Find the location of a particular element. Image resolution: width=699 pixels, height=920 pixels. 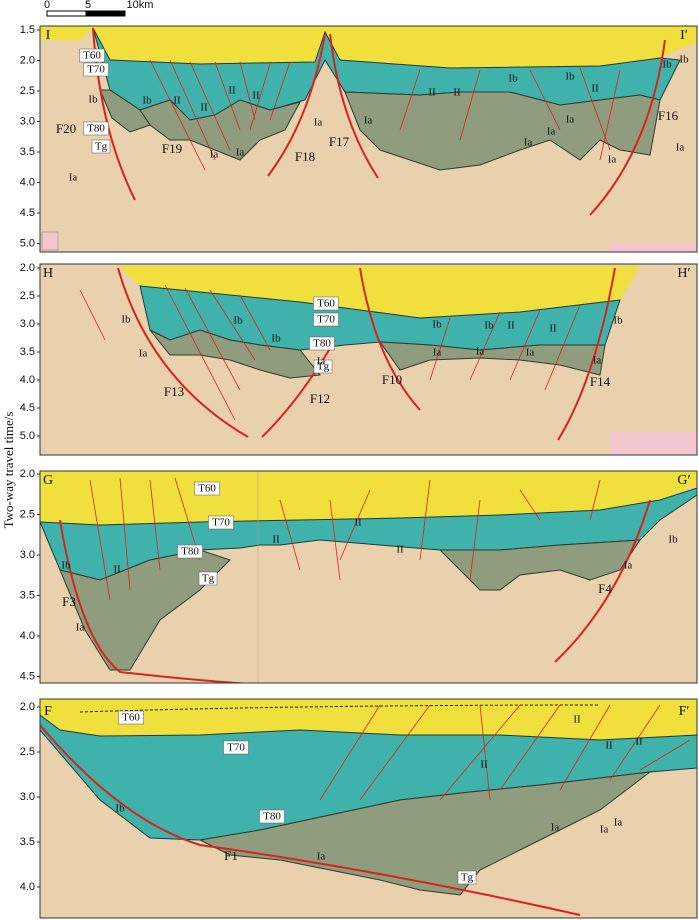

scale-label: 5 is located at coordinates (88, 5).